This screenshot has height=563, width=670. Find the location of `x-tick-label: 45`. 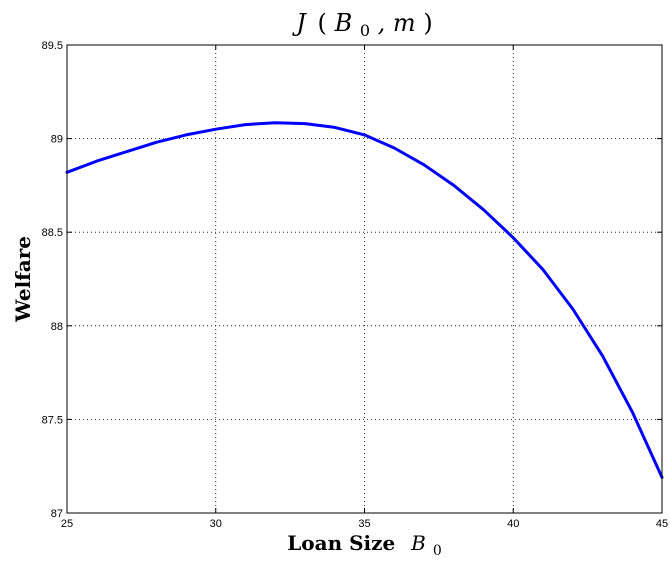

x-tick-label: 45 is located at coordinates (662, 524).